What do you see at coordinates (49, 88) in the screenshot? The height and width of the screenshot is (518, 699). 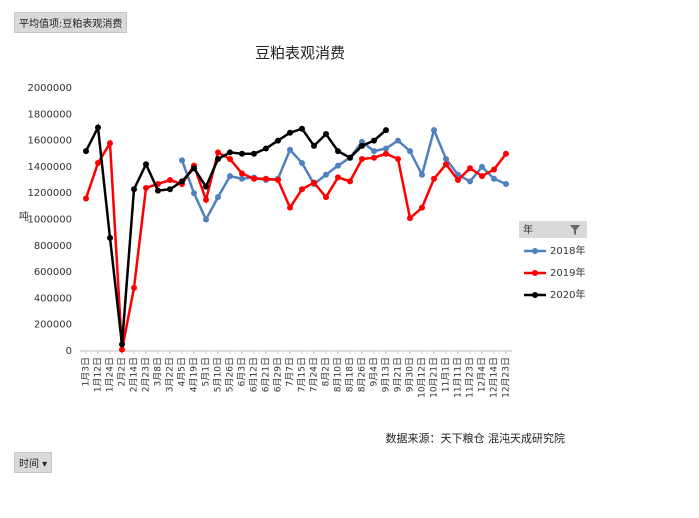 I see `y-tick-label: 2000000` at bounding box center [49, 88].